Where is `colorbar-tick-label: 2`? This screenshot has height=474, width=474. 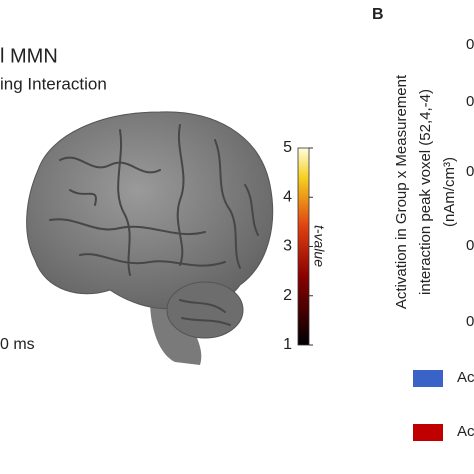 colorbar-tick-label: 2 is located at coordinates (287, 295).